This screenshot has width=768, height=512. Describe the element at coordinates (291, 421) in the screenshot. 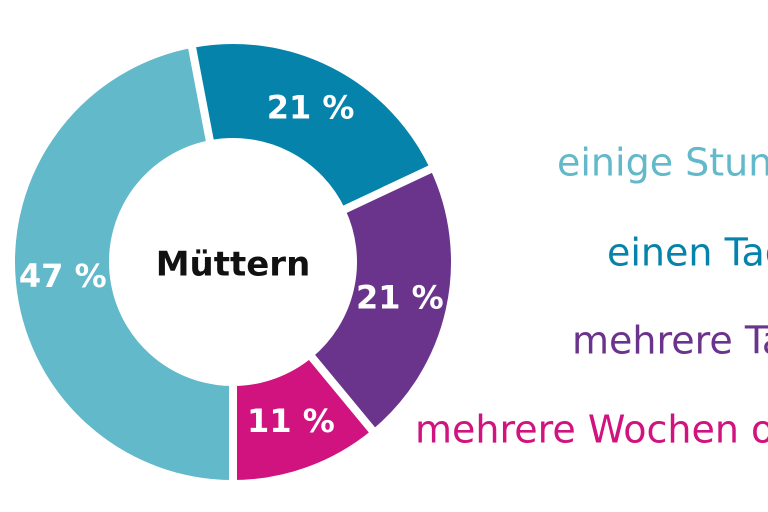

I see `value-label: 11 %` at that location.